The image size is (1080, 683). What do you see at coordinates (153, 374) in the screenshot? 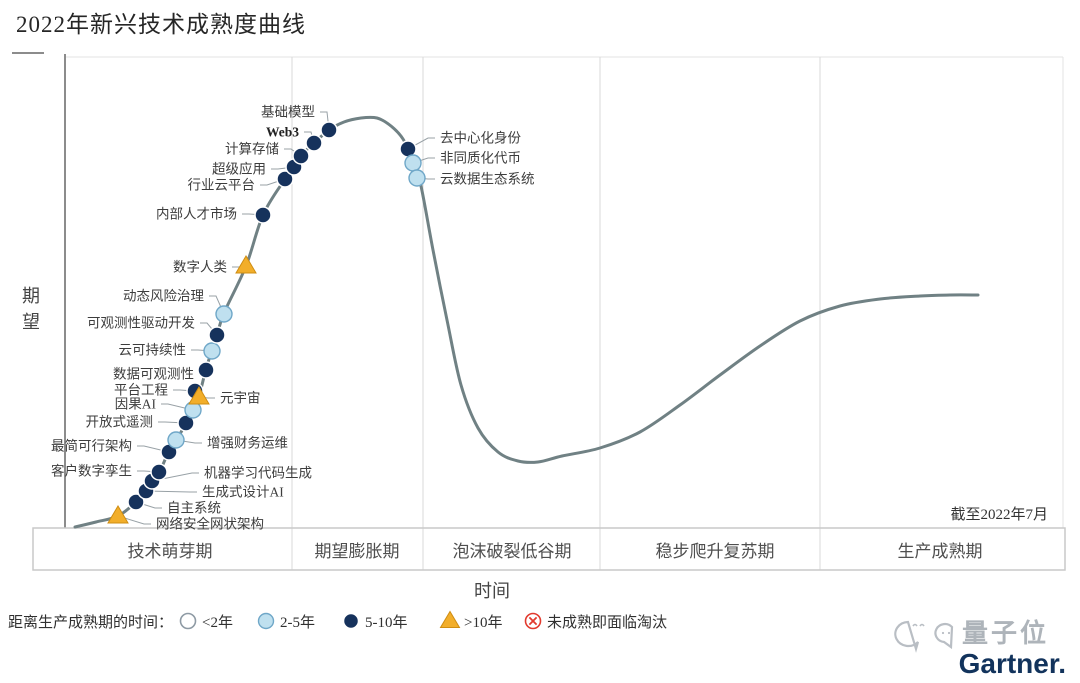
I see `point-label: 数据可观测性` at bounding box center [153, 374].